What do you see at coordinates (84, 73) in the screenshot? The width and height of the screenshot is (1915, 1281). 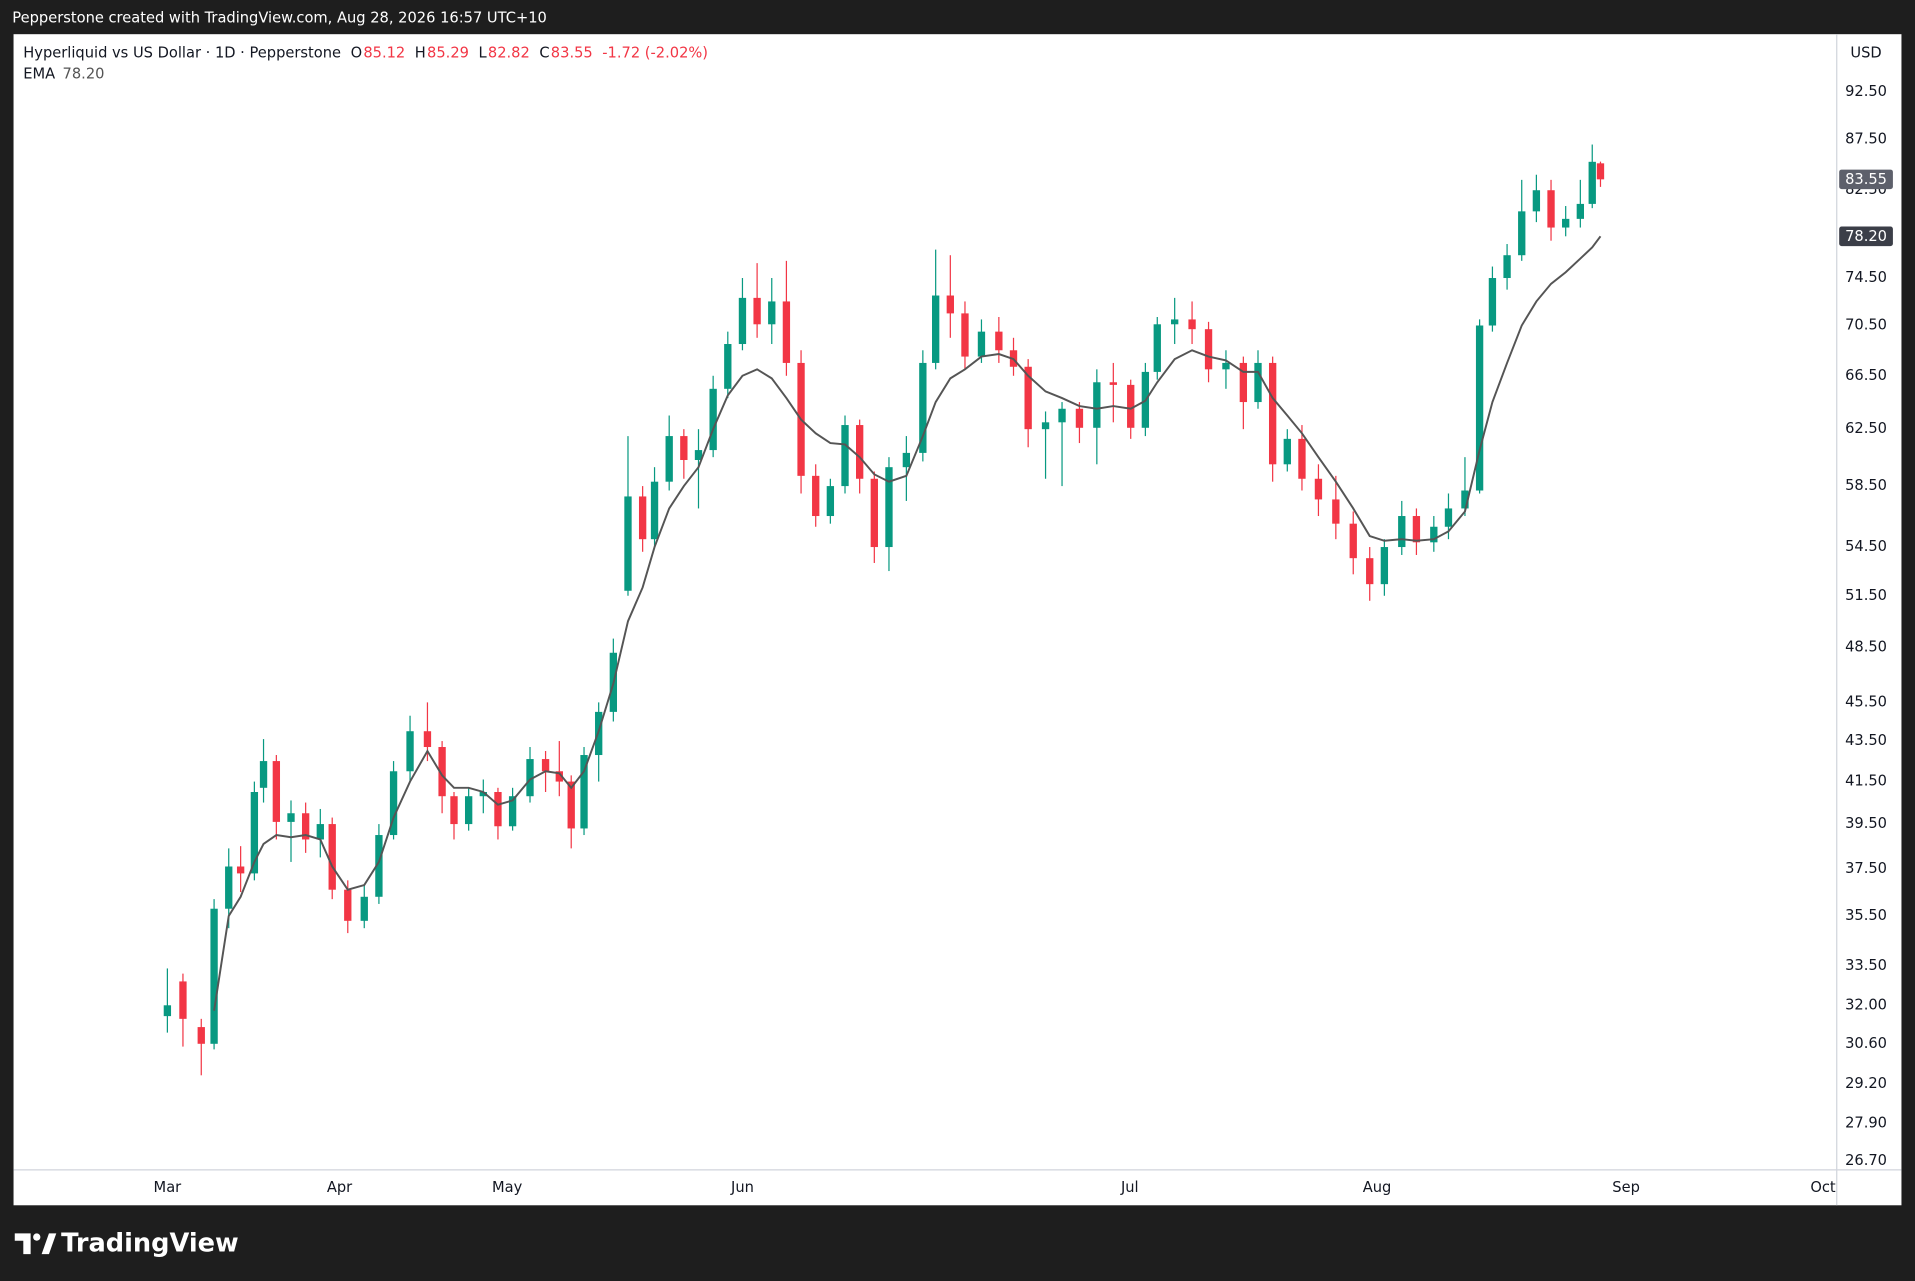 I see `ema-value: 78.20` at bounding box center [84, 73].